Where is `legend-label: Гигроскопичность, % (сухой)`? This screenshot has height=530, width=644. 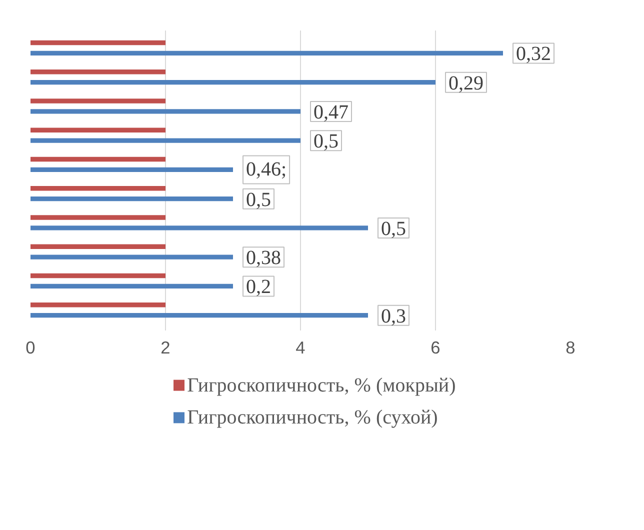
legend-label: Гигроскопичность, % (сухой) is located at coordinates (312, 417).